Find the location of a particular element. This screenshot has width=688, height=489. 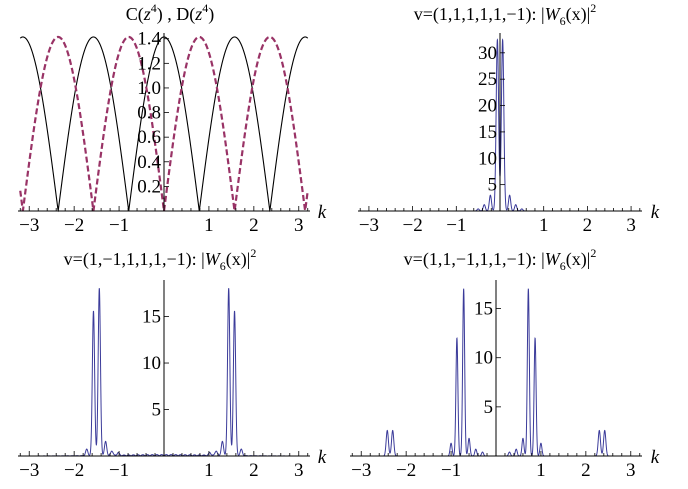

y-tick-label: 1.2 is located at coordinates (149, 63).